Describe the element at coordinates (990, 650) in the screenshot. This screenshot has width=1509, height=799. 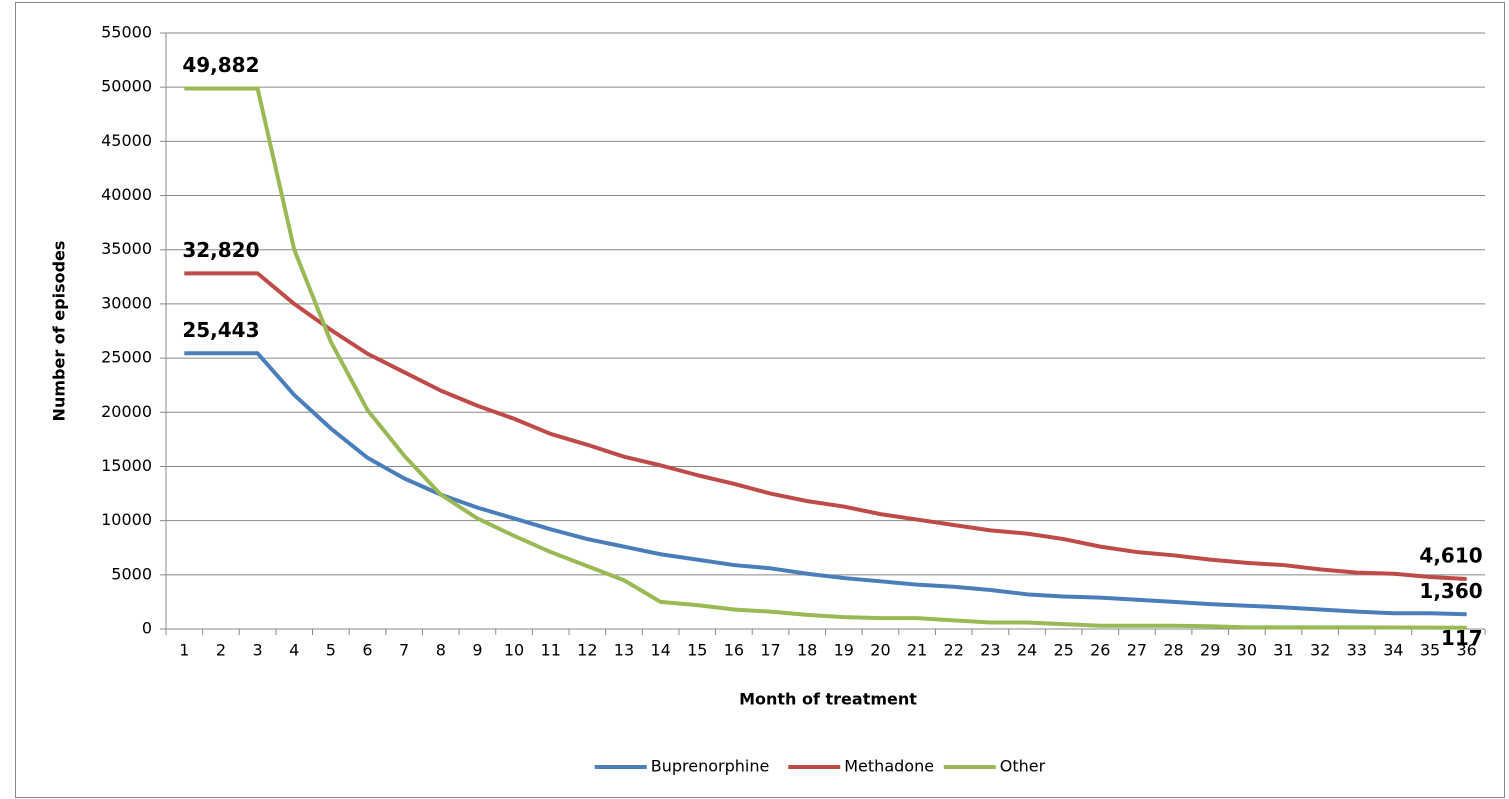
I see `x-tick-label: 23` at that location.